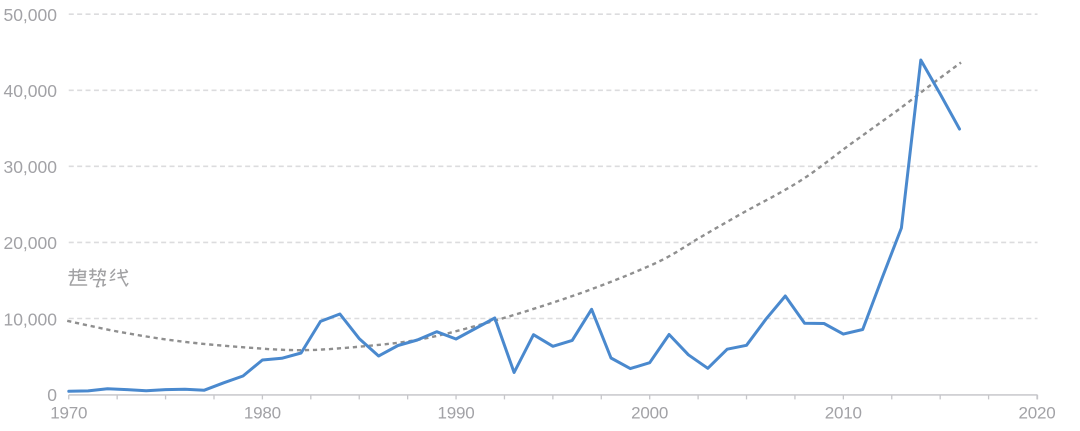  Describe the element at coordinates (262, 413) in the screenshot. I see `svg-text: 1980` at that location.